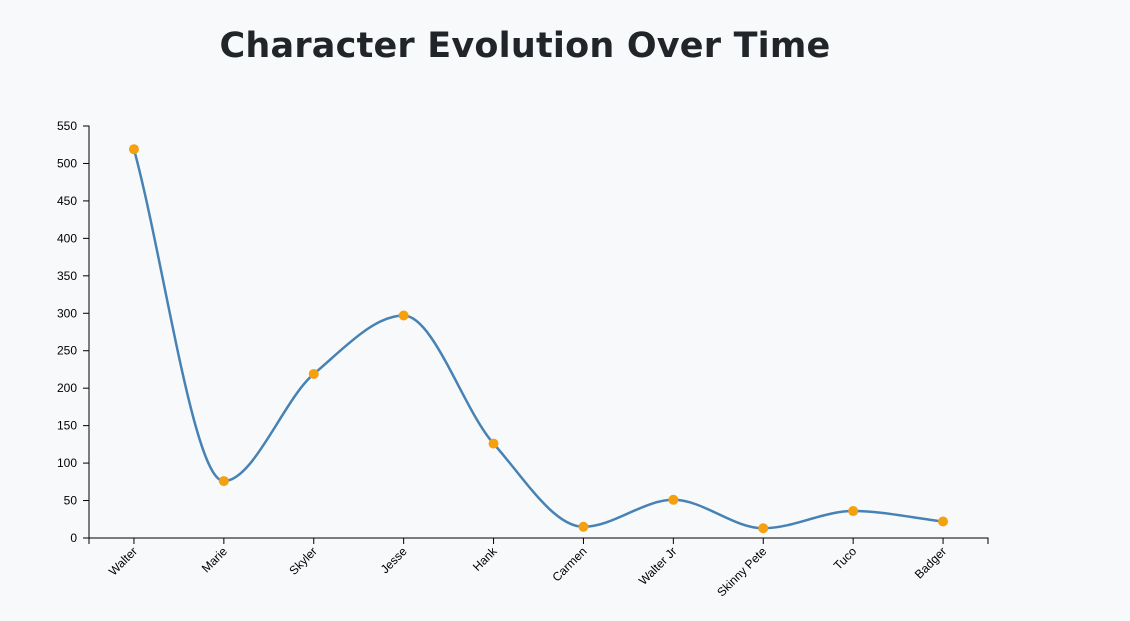 The image size is (1130, 621). What do you see at coordinates (86, 332) in the screenshot?
I see `y-axis-line` at bounding box center [86, 332].